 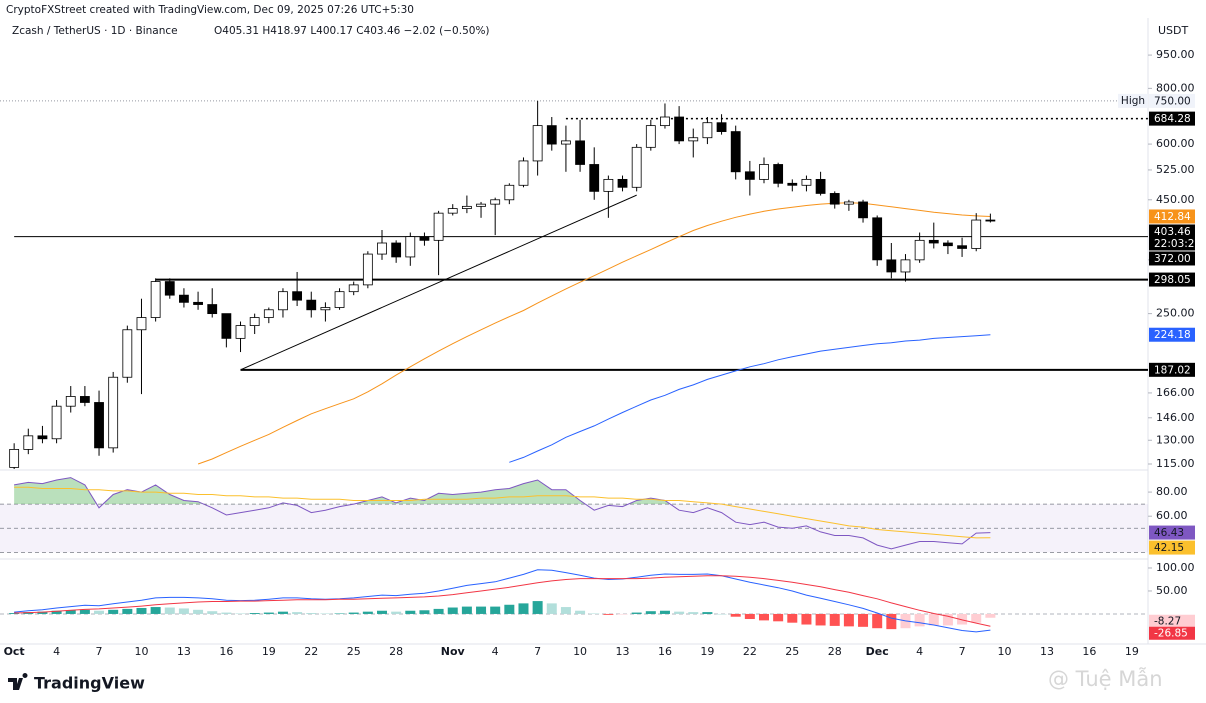 I want to click on level-label-bg, so click(x=1172, y=258).